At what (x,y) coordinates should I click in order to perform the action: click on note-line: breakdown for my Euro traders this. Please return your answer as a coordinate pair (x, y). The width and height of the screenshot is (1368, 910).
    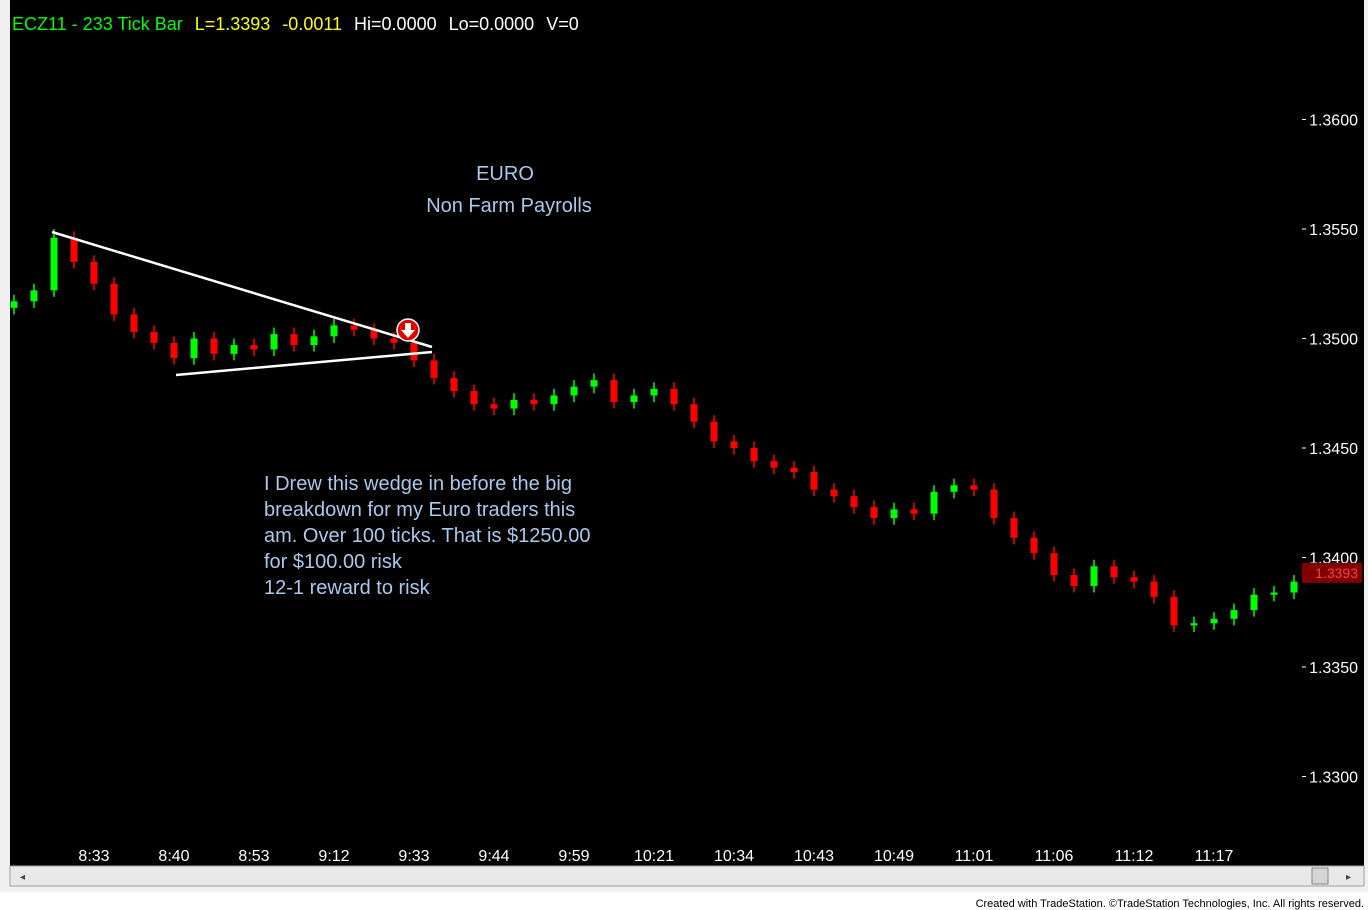
    Looking at the image, I should click on (419, 510).